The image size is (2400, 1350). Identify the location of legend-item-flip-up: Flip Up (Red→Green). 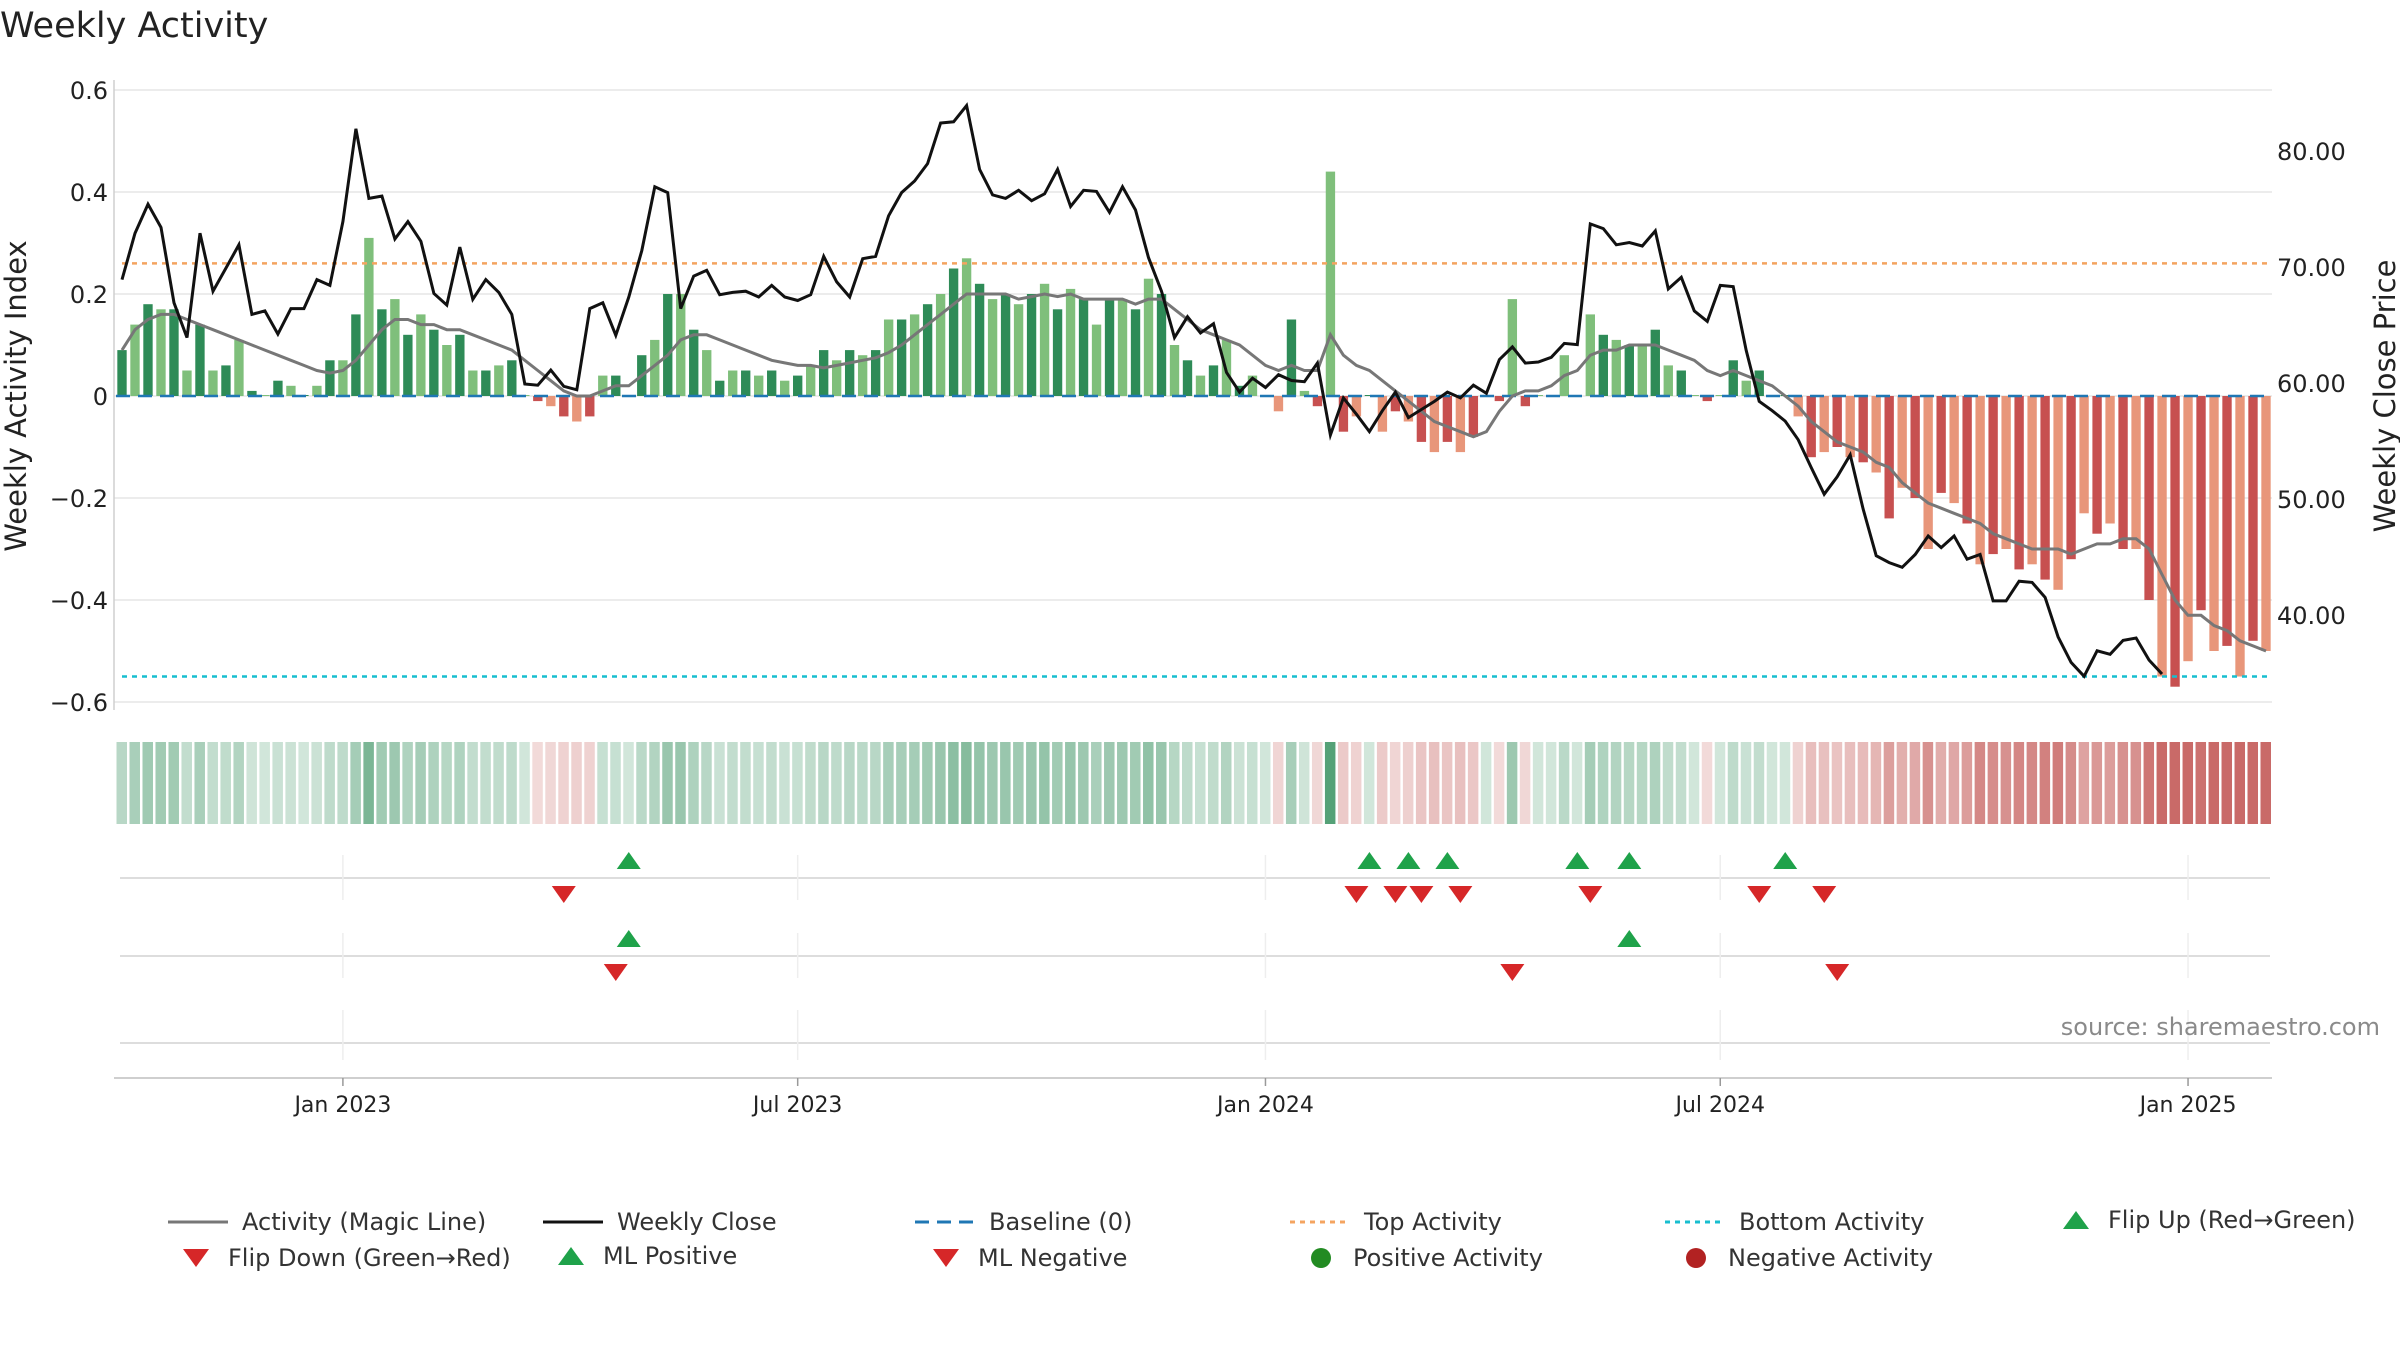
(2207, 1220).